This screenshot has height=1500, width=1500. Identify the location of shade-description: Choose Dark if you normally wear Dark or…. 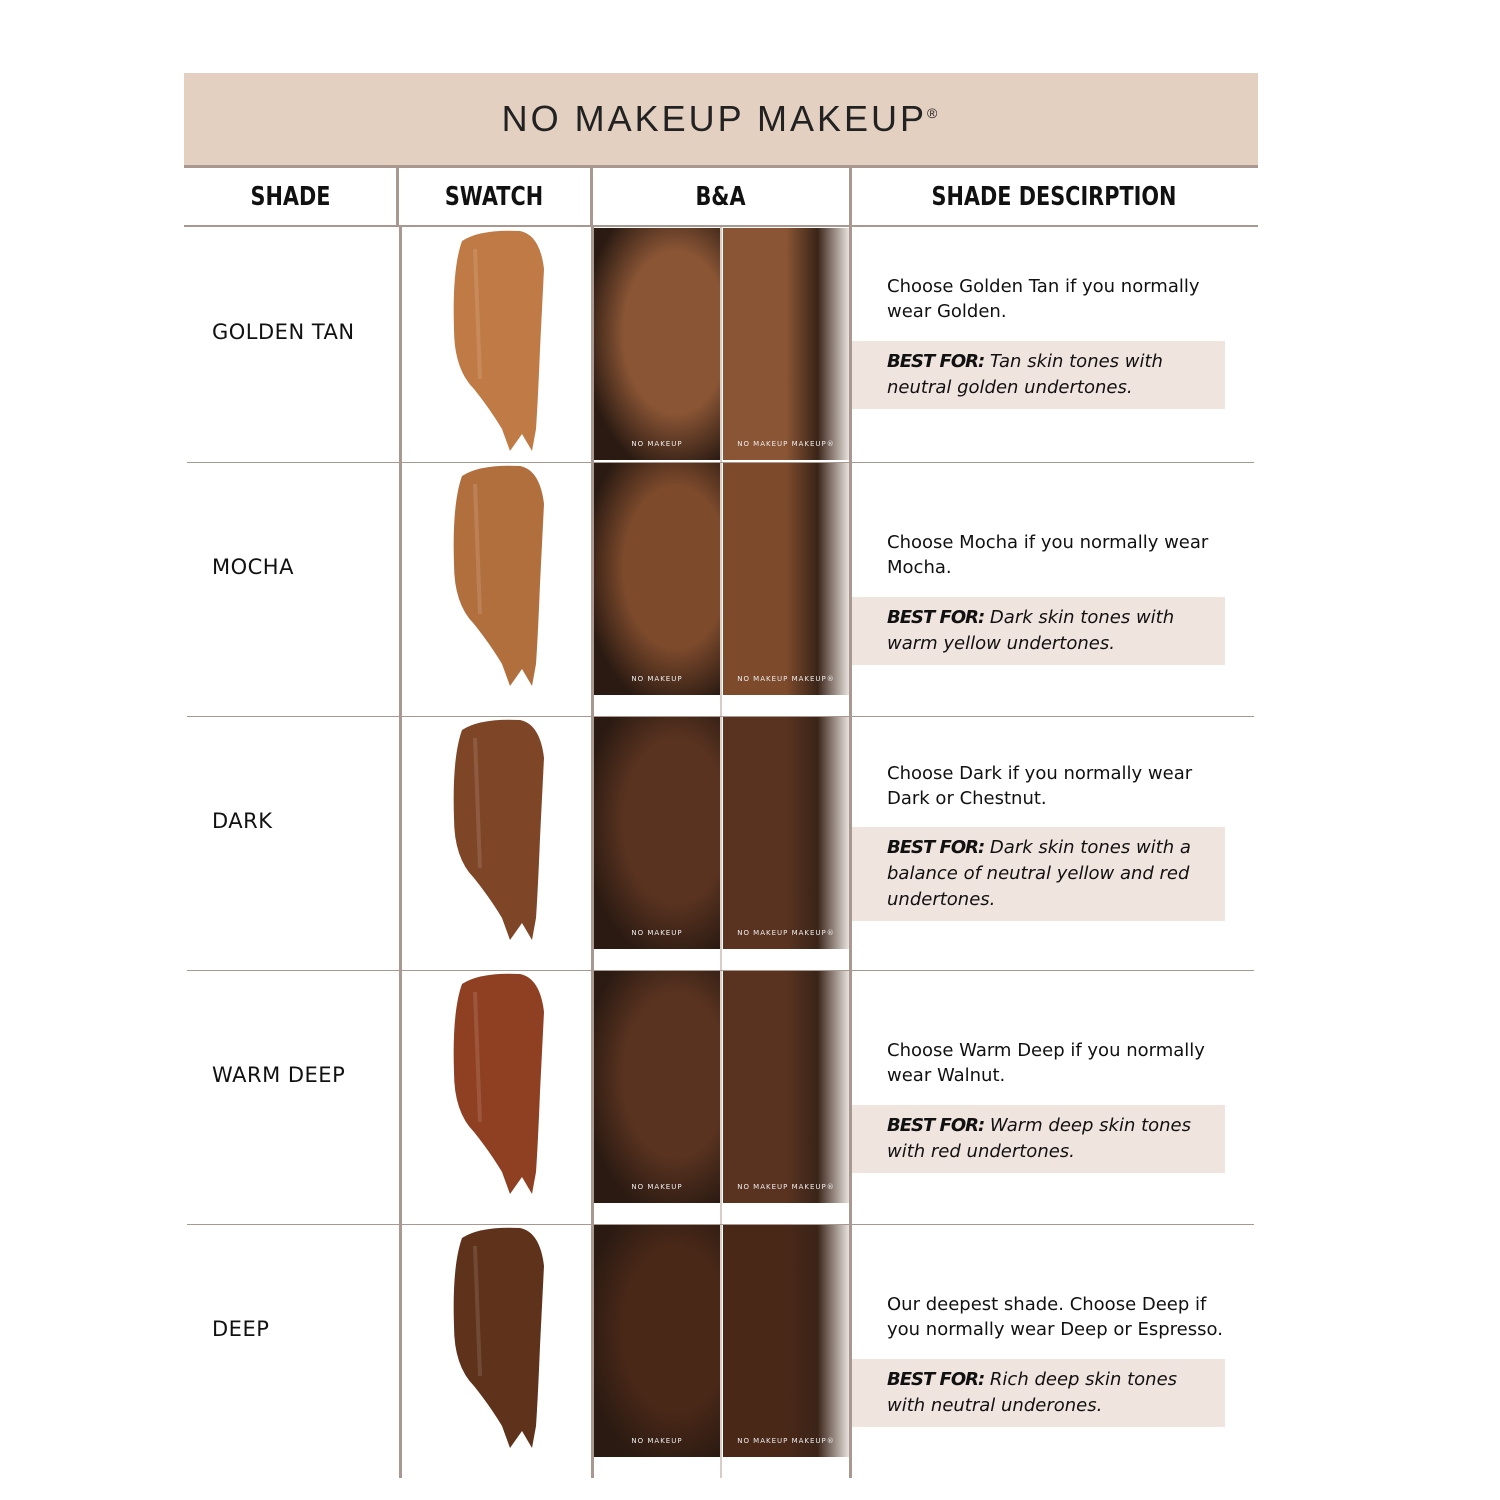
(1040, 786).